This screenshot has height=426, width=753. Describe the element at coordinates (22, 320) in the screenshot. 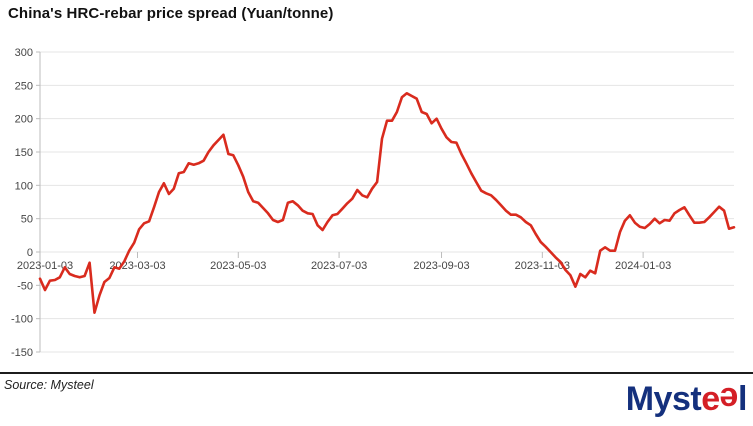

I see `y-axis-label: -100` at that location.